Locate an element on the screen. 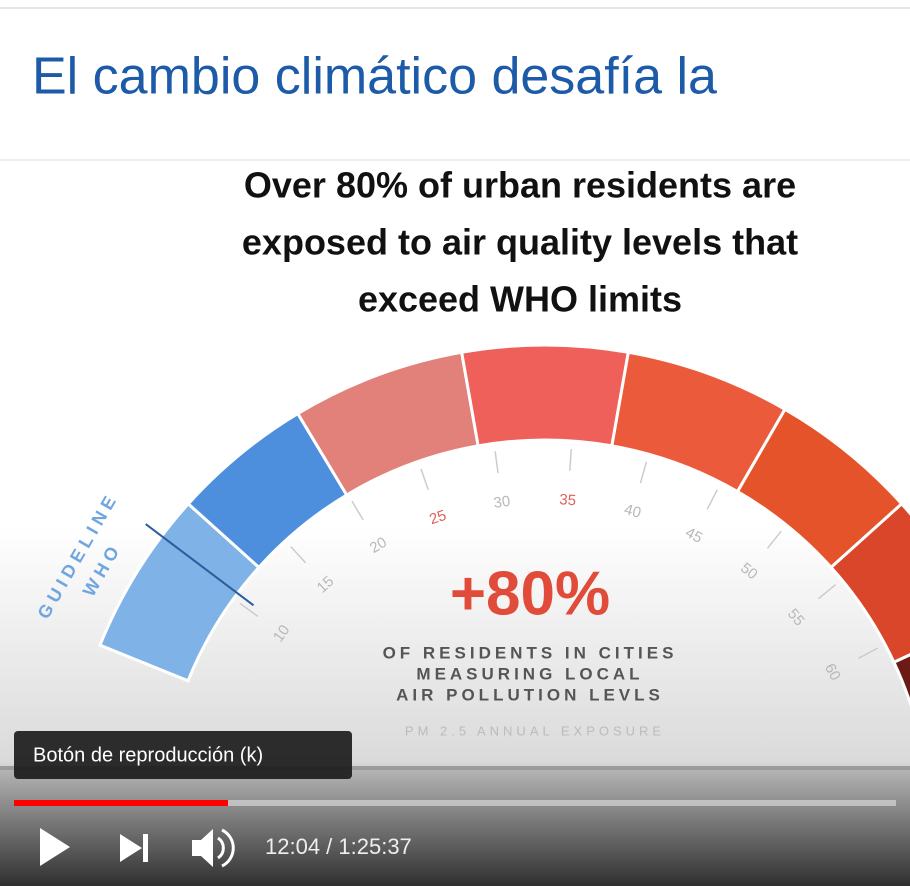 Image resolution: width=910 pixels, height=886 pixels. gauge-tick-label: 50 is located at coordinates (749, 571).